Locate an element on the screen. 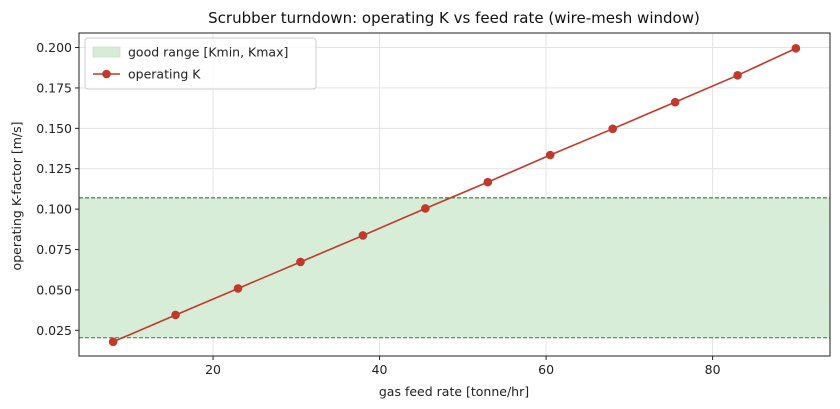 Image resolution: width=840 pixels, height=409 pixels. legend-label-series: operating K is located at coordinates (164, 74).